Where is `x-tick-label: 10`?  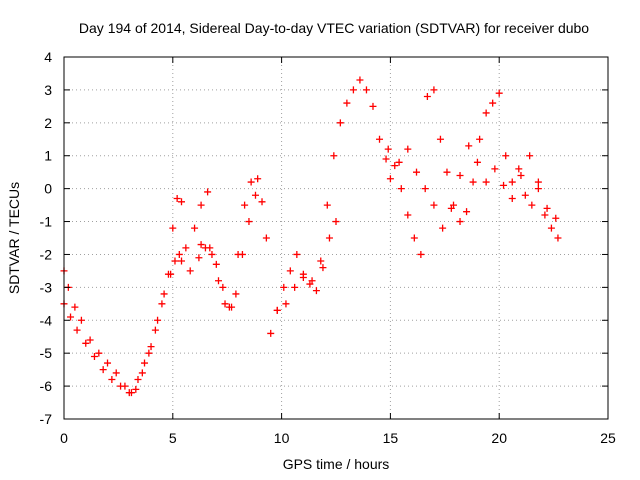
x-tick-label: 10 is located at coordinates (282, 438).